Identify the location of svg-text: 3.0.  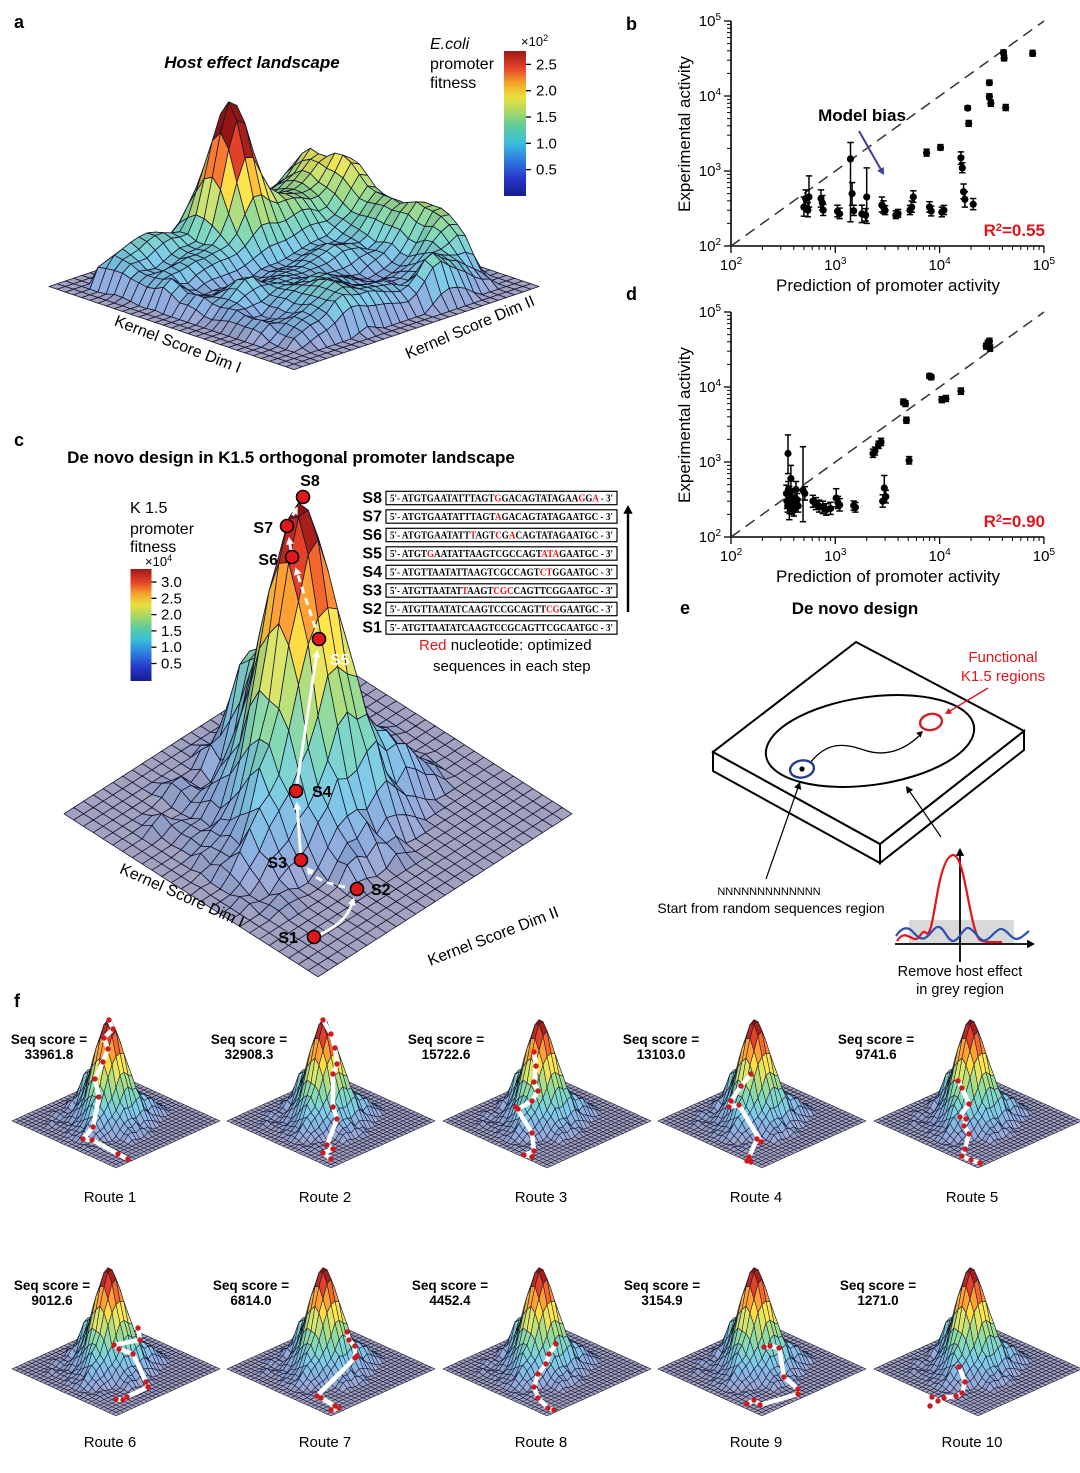
(171, 582).